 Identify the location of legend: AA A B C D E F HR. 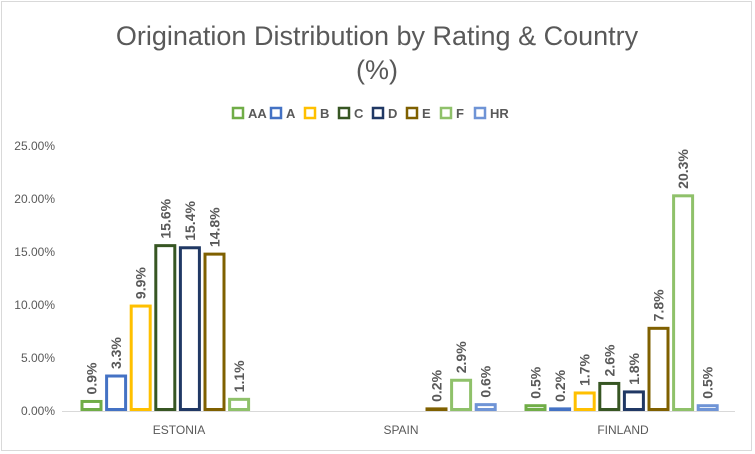
(370, 113).